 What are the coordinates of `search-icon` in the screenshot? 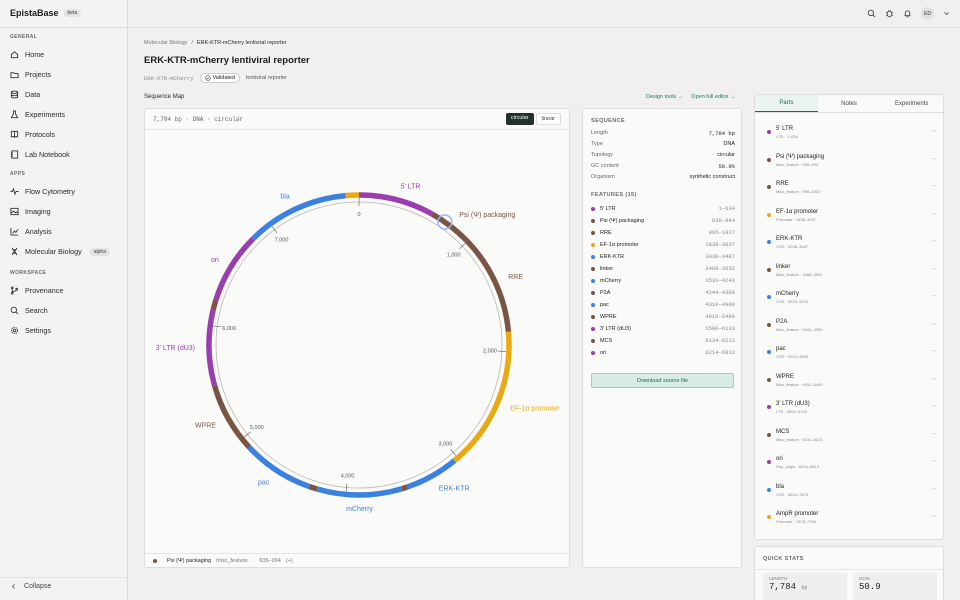 It's located at (871, 13).